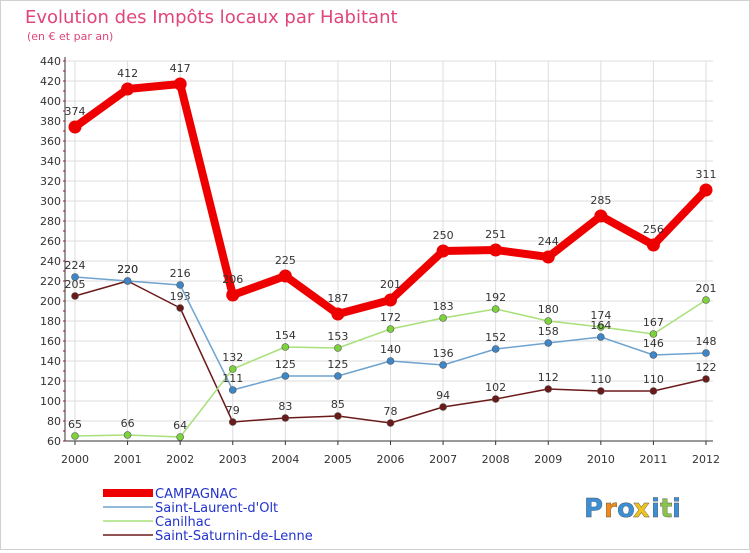 The image size is (750, 553). What do you see at coordinates (180, 459) in the screenshot?
I see `x-tick-label: 2002` at bounding box center [180, 459].